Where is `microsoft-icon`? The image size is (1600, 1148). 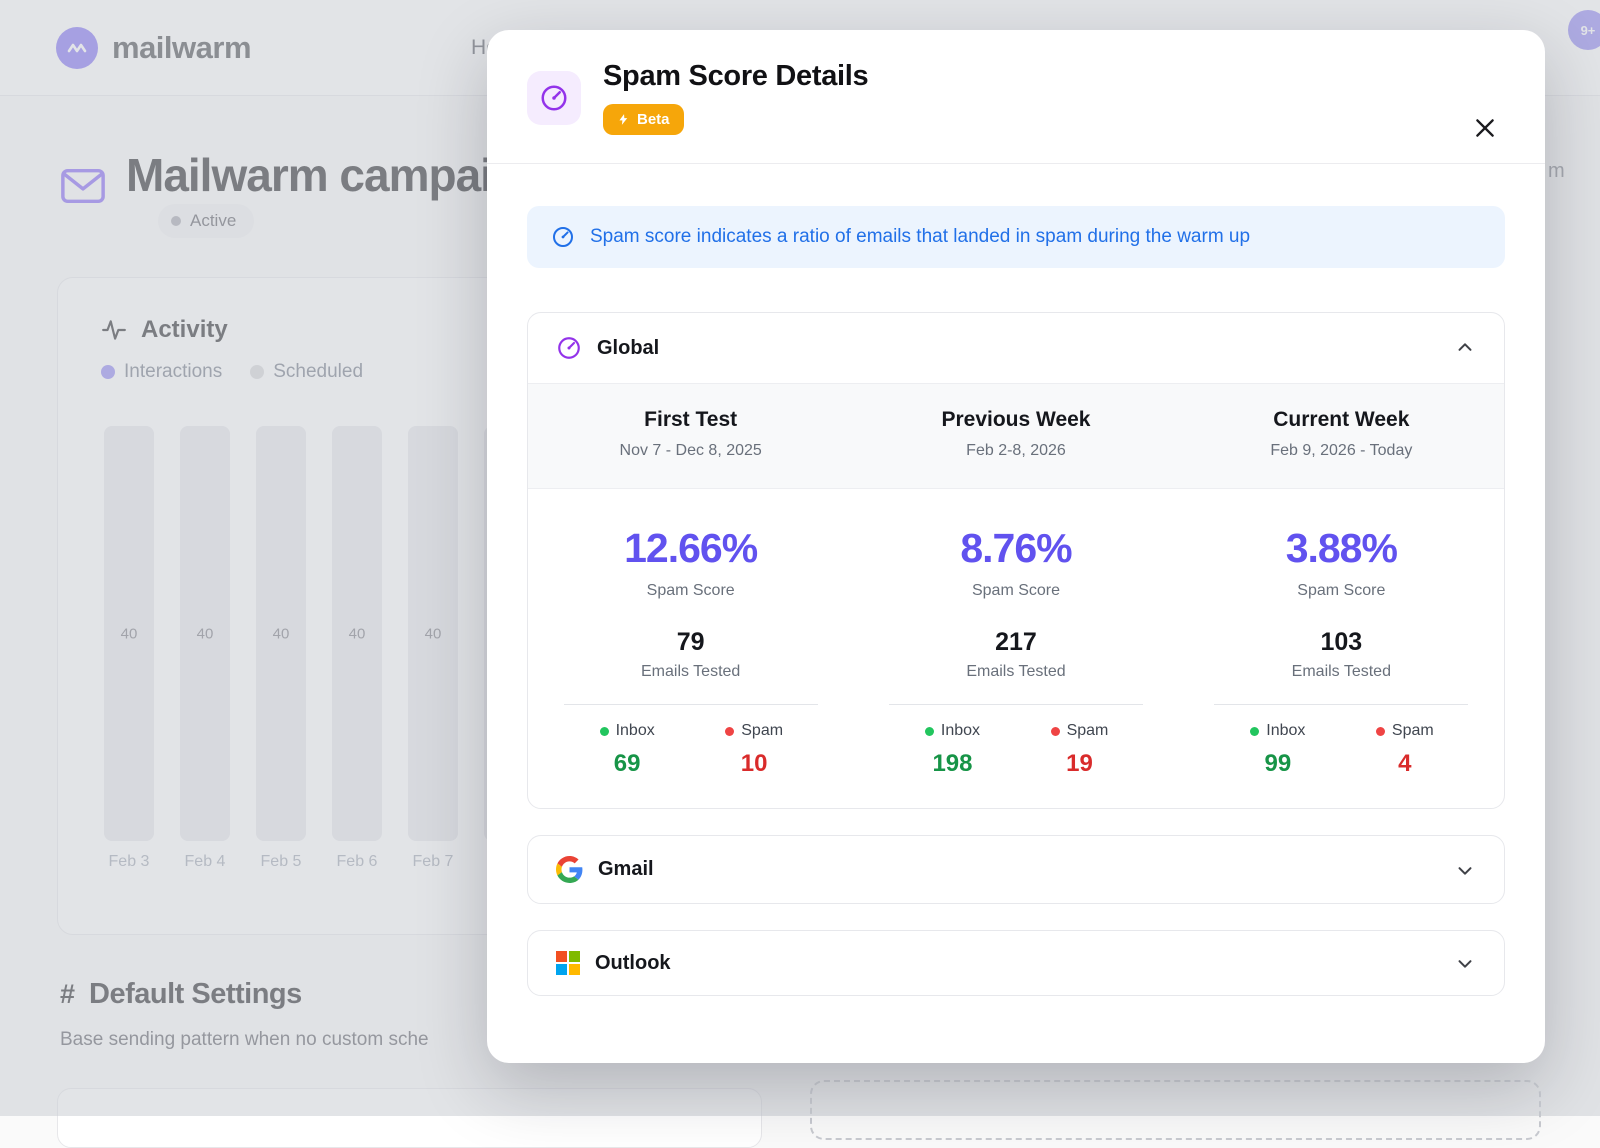 microsoft-icon is located at coordinates (568, 963).